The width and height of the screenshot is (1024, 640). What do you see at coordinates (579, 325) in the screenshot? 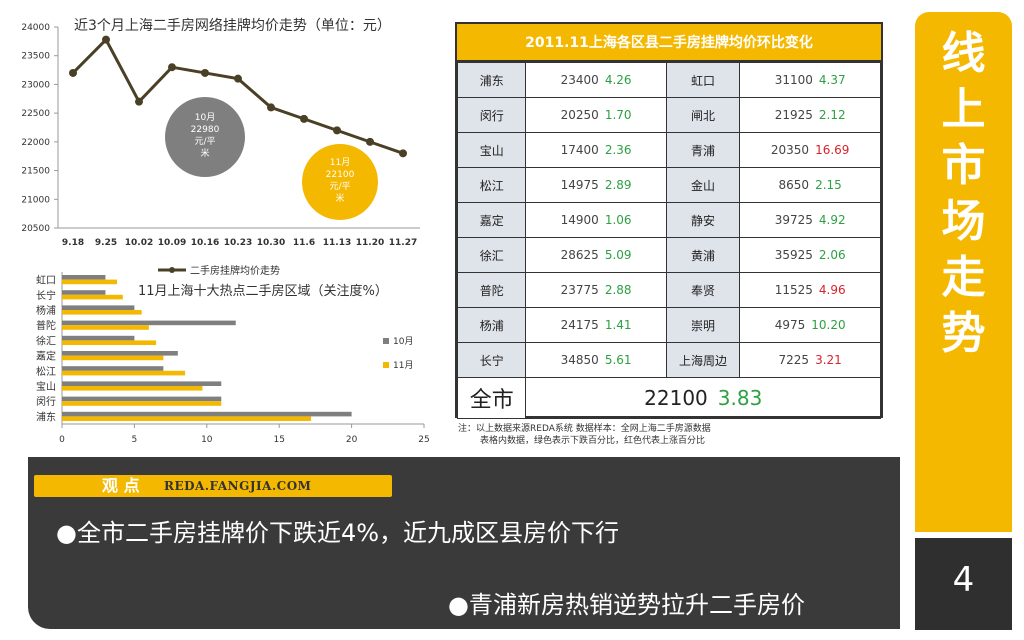
I see `district-price: 24175` at bounding box center [579, 325].